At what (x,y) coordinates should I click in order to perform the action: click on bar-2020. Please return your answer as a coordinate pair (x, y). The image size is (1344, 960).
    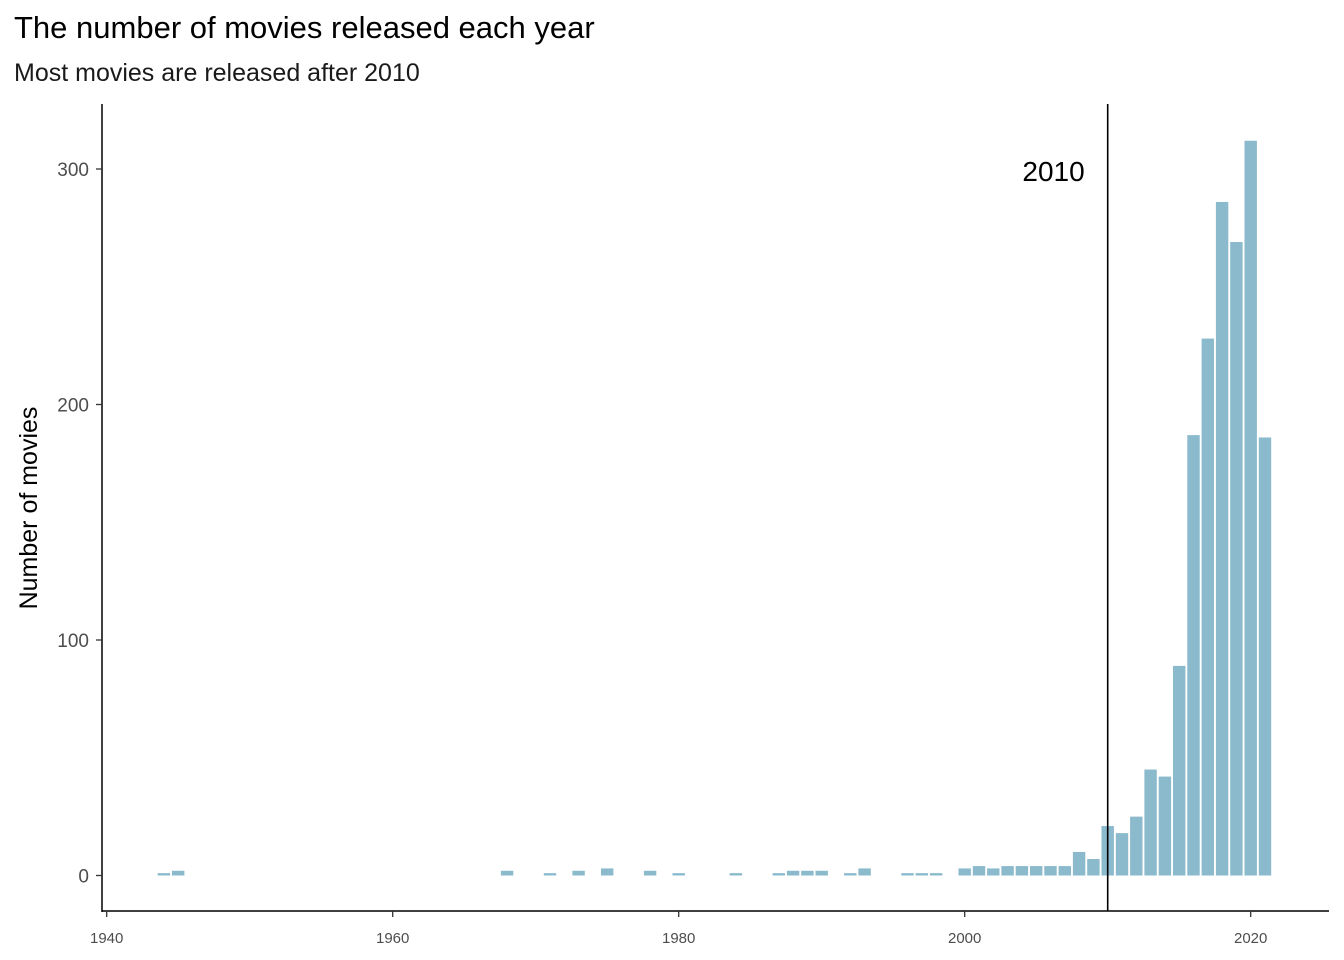
    Looking at the image, I should click on (1250, 508).